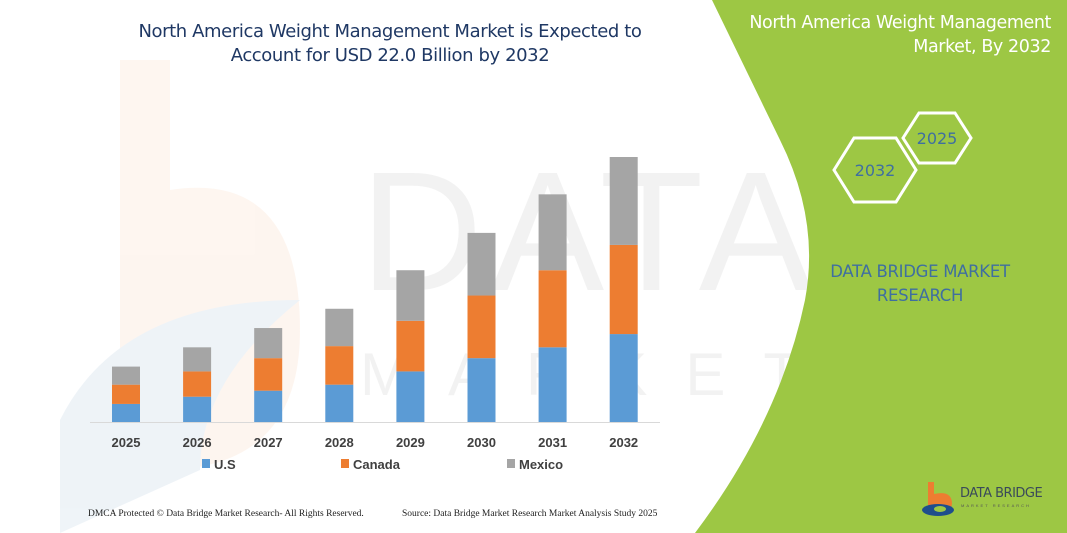 The height and width of the screenshot is (533, 1067). Describe the element at coordinates (268, 374) in the screenshot. I see `bar-canada-2027` at that location.